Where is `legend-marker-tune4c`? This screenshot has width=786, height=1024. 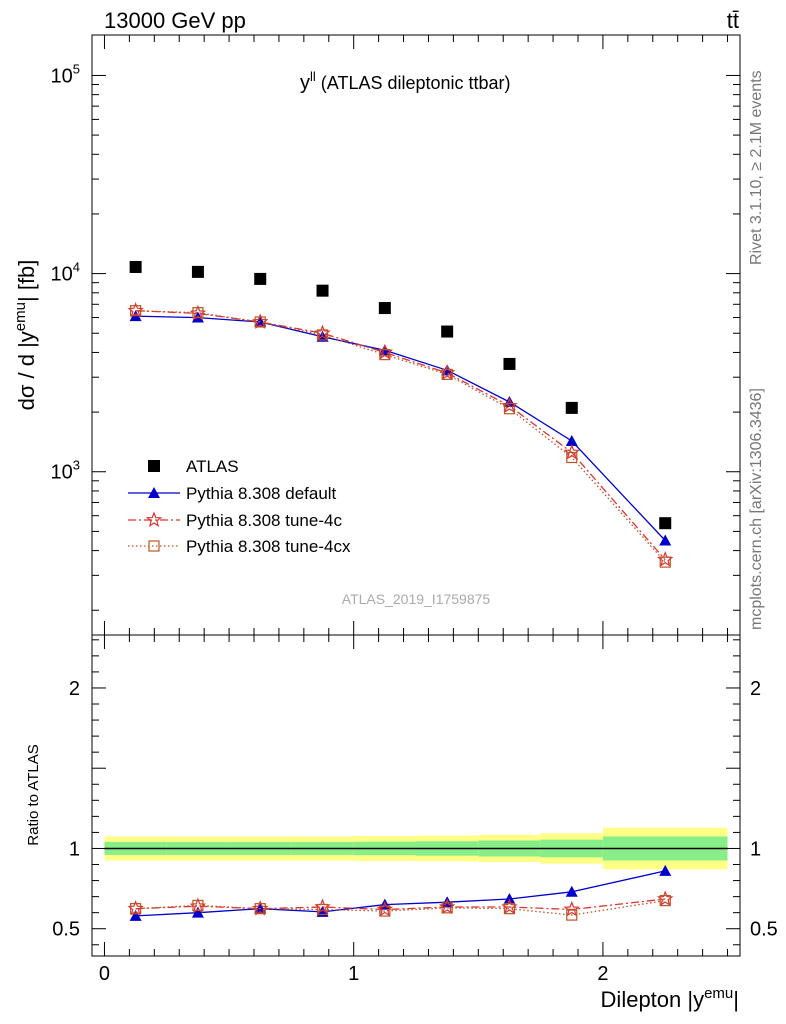 legend-marker-tune4c is located at coordinates (154, 519).